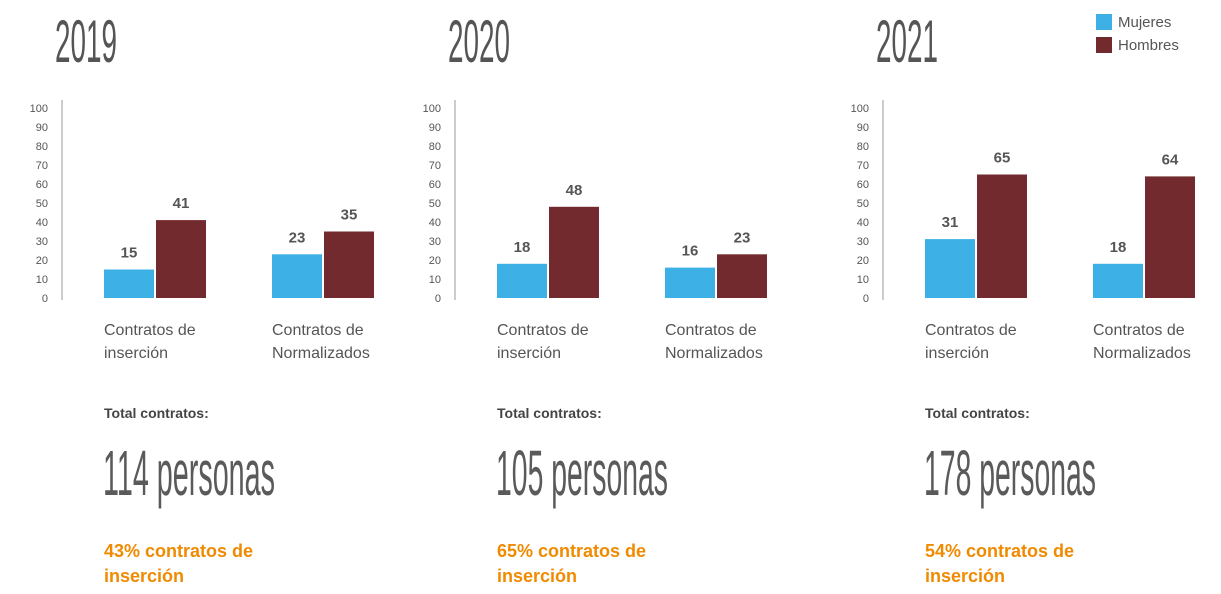  What do you see at coordinates (572, 563) in the screenshot?
I see `note: 65% contratos de inserción` at bounding box center [572, 563].